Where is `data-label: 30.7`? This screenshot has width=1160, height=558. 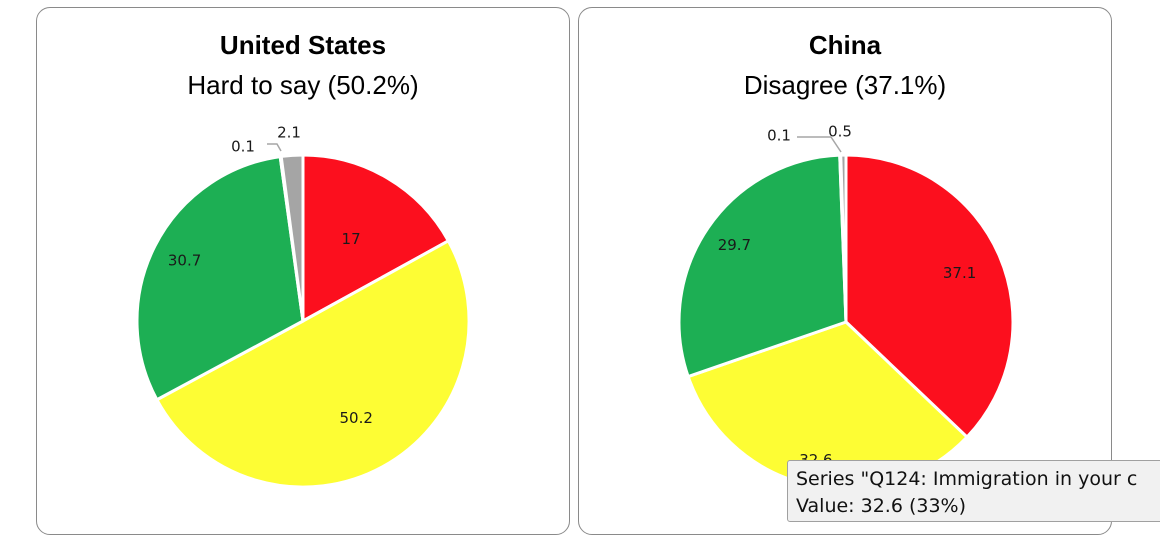
data-label: 30.7 is located at coordinates (184, 261).